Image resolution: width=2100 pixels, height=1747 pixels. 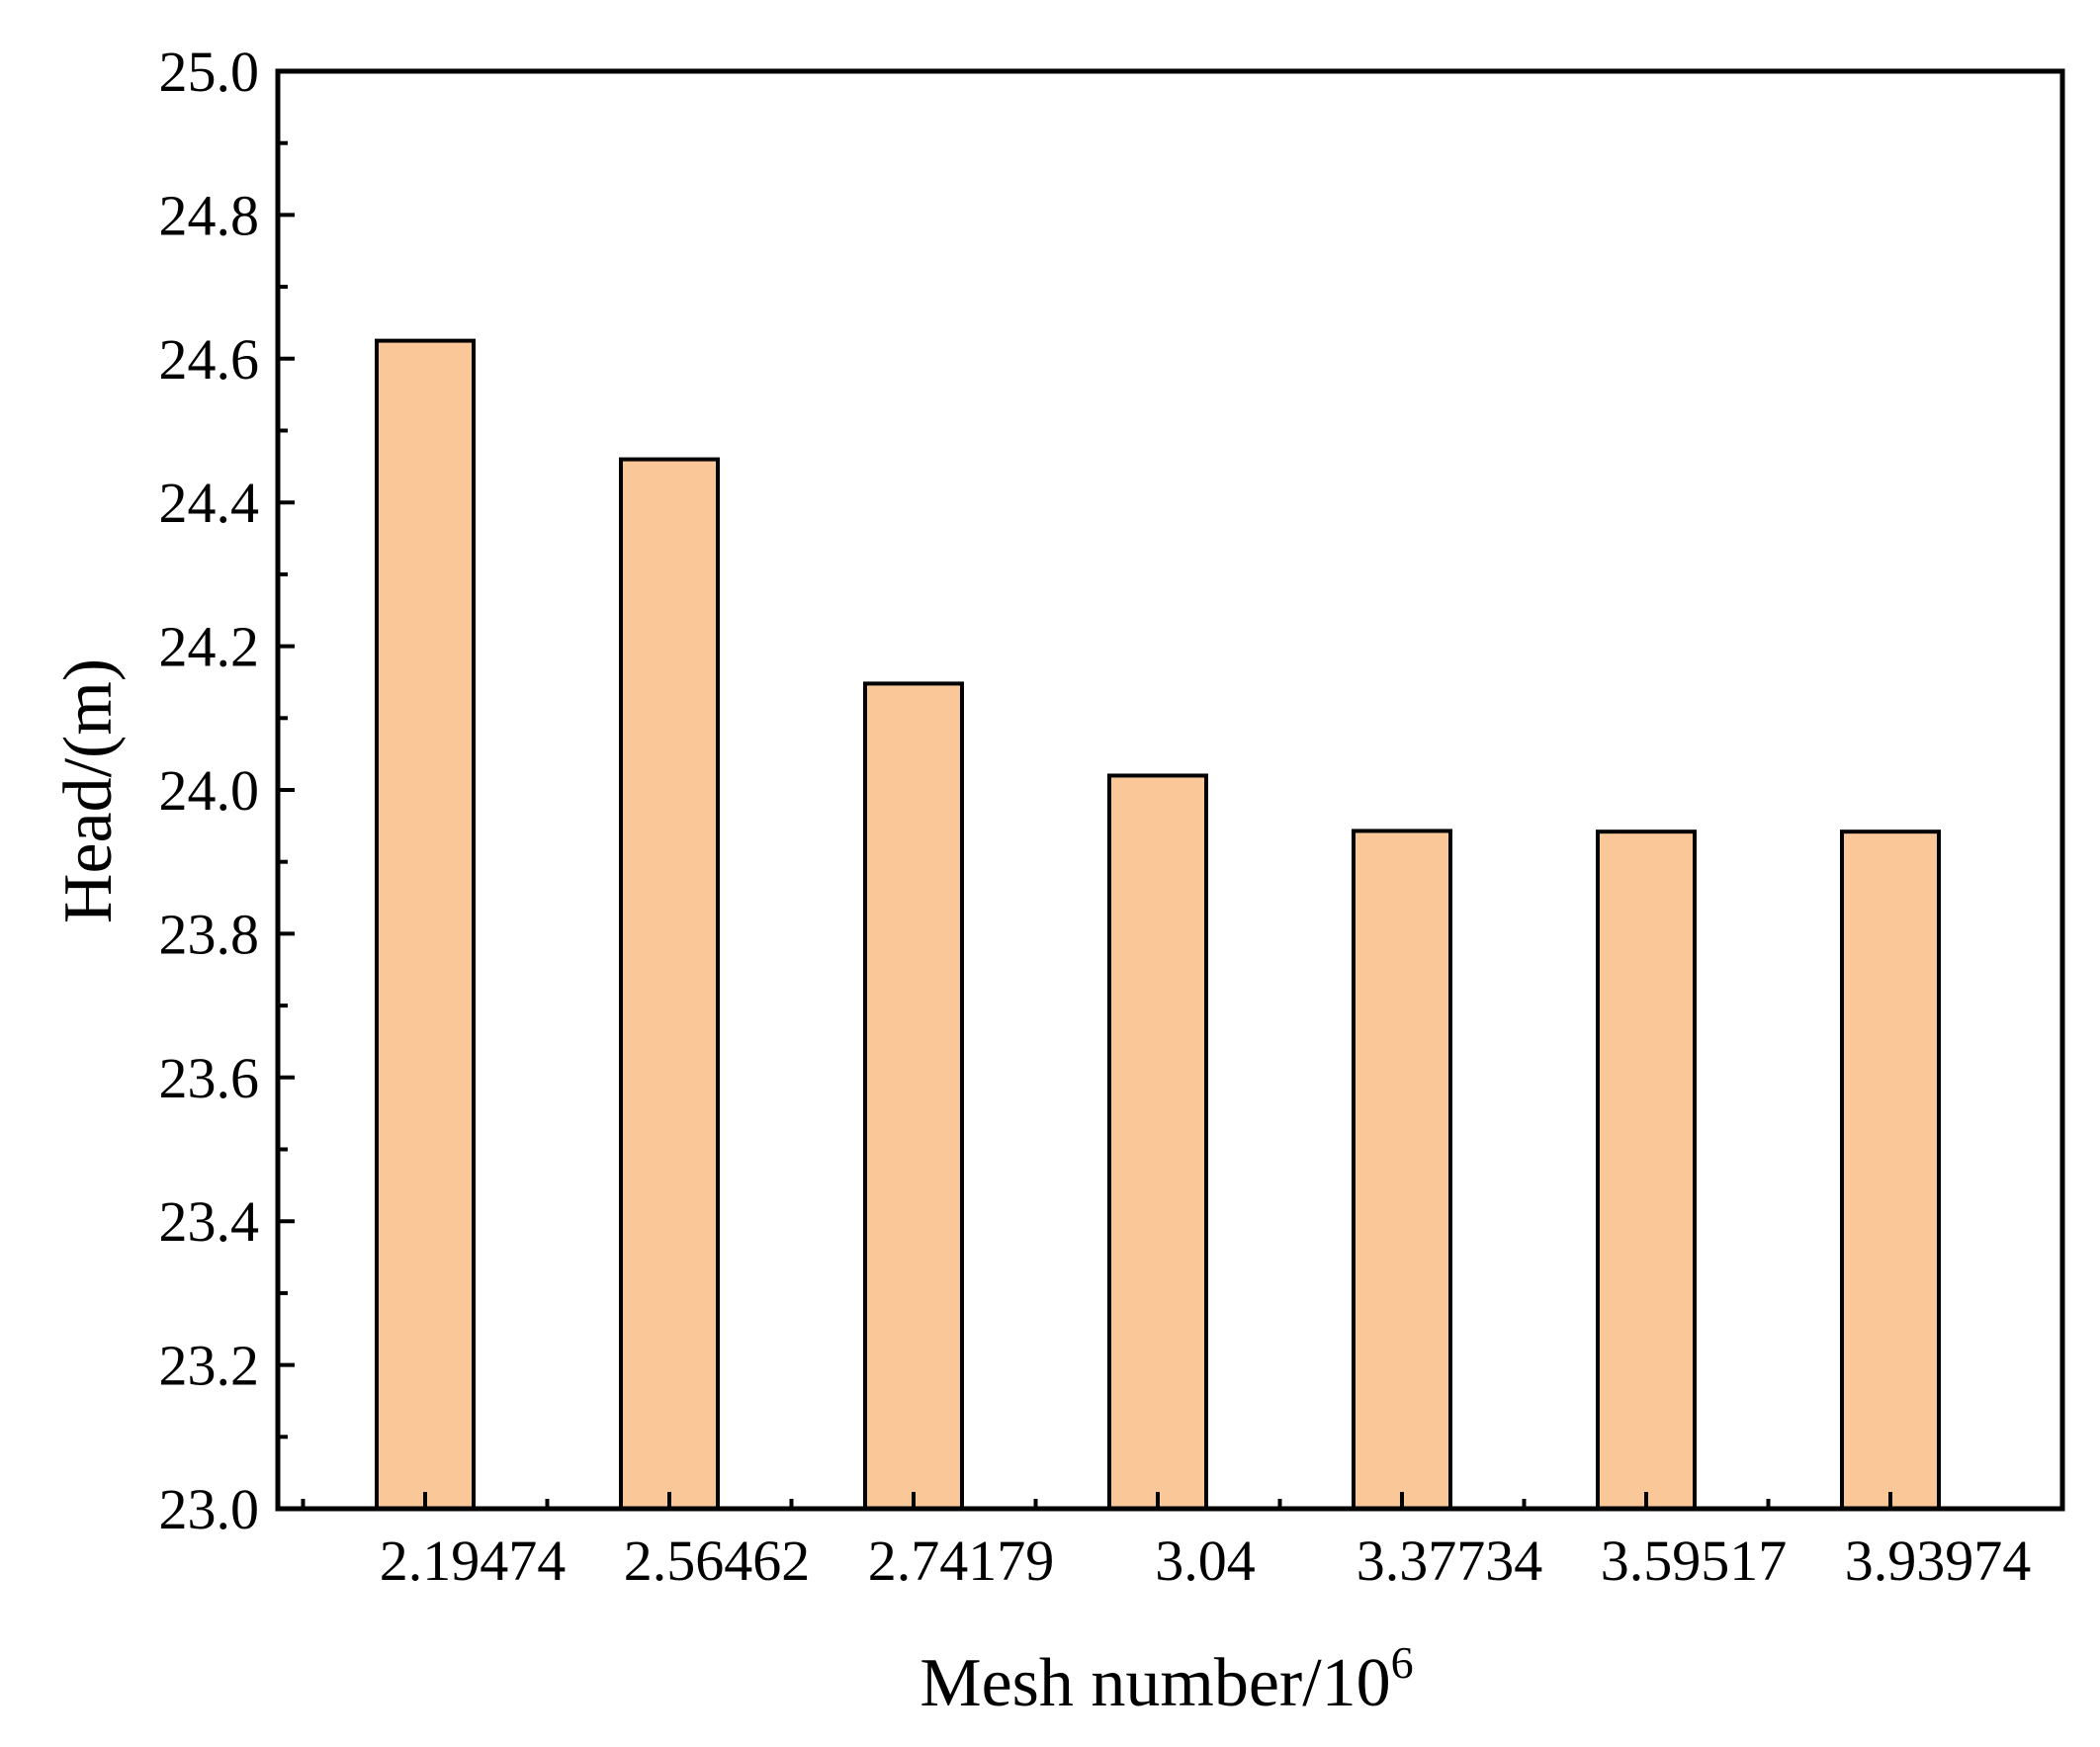 What do you see at coordinates (1938, 1561) in the screenshot?
I see `x-tick-label: 3.93974` at bounding box center [1938, 1561].